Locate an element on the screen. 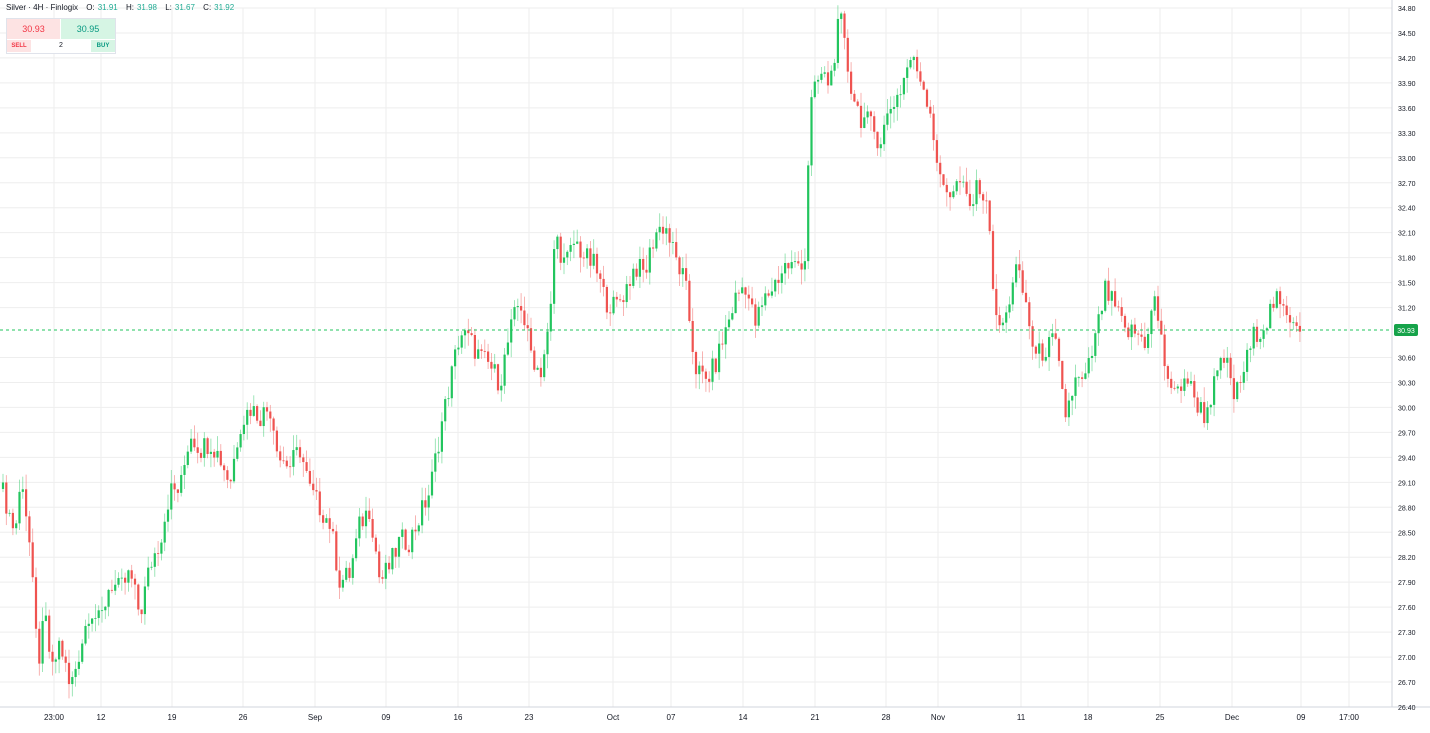 The image size is (1430, 733). y-tick-label: 33.00 is located at coordinates (1407, 159).